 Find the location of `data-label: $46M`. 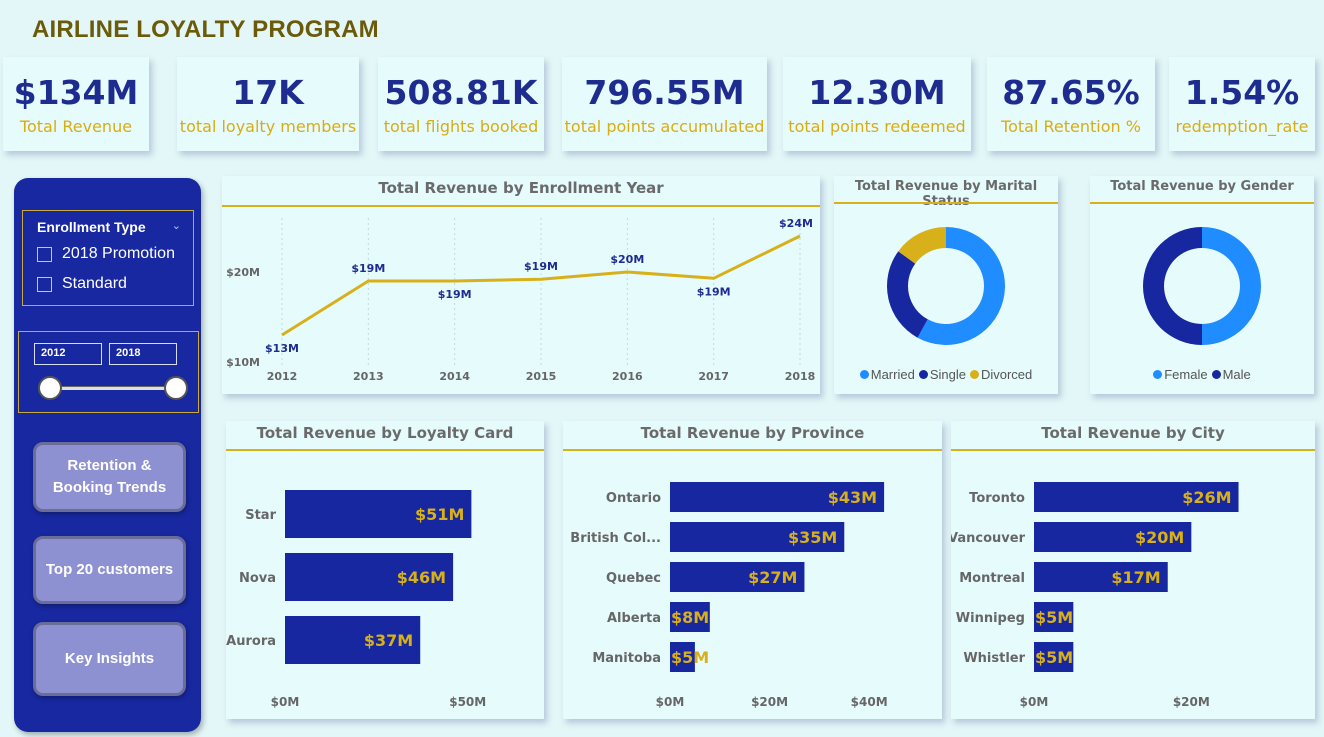

data-label: $46M is located at coordinates (421, 577).